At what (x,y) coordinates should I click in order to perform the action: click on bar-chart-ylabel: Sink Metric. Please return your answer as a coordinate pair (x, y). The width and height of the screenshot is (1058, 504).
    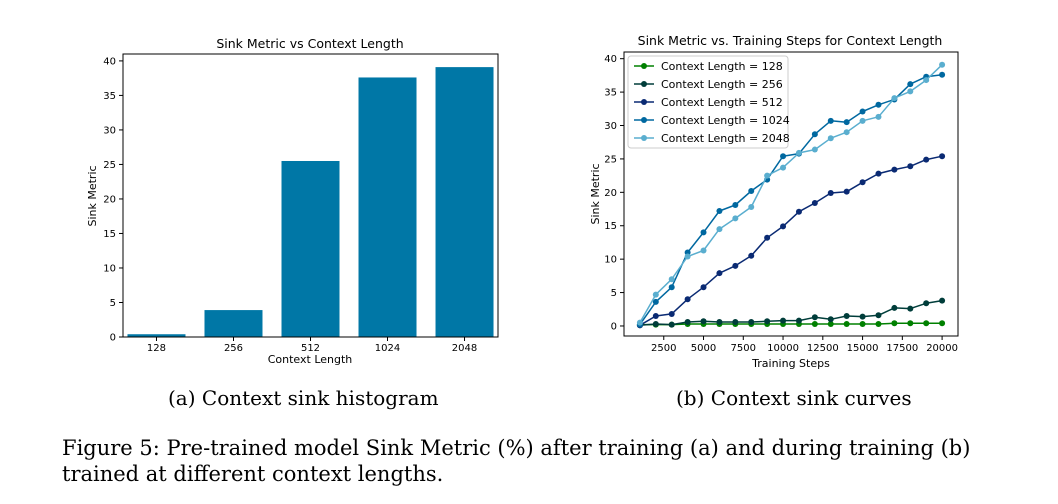
    Looking at the image, I should click on (92, 195).